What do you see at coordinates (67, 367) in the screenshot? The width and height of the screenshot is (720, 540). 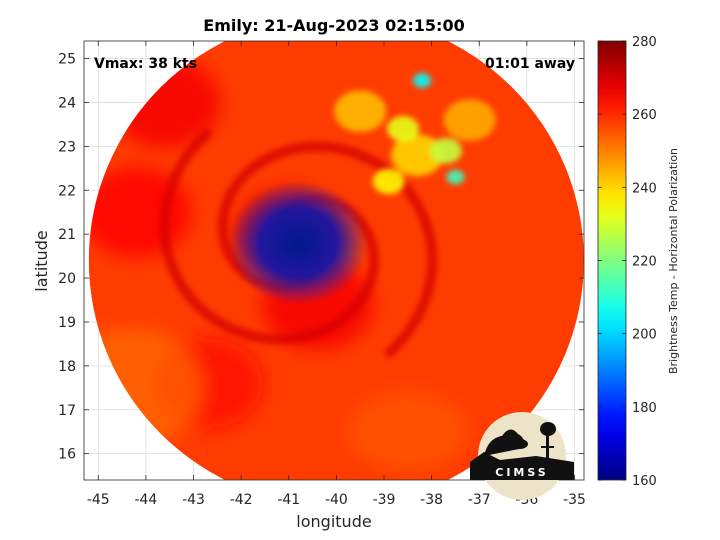 I see `y-tick-label: 18` at bounding box center [67, 367].